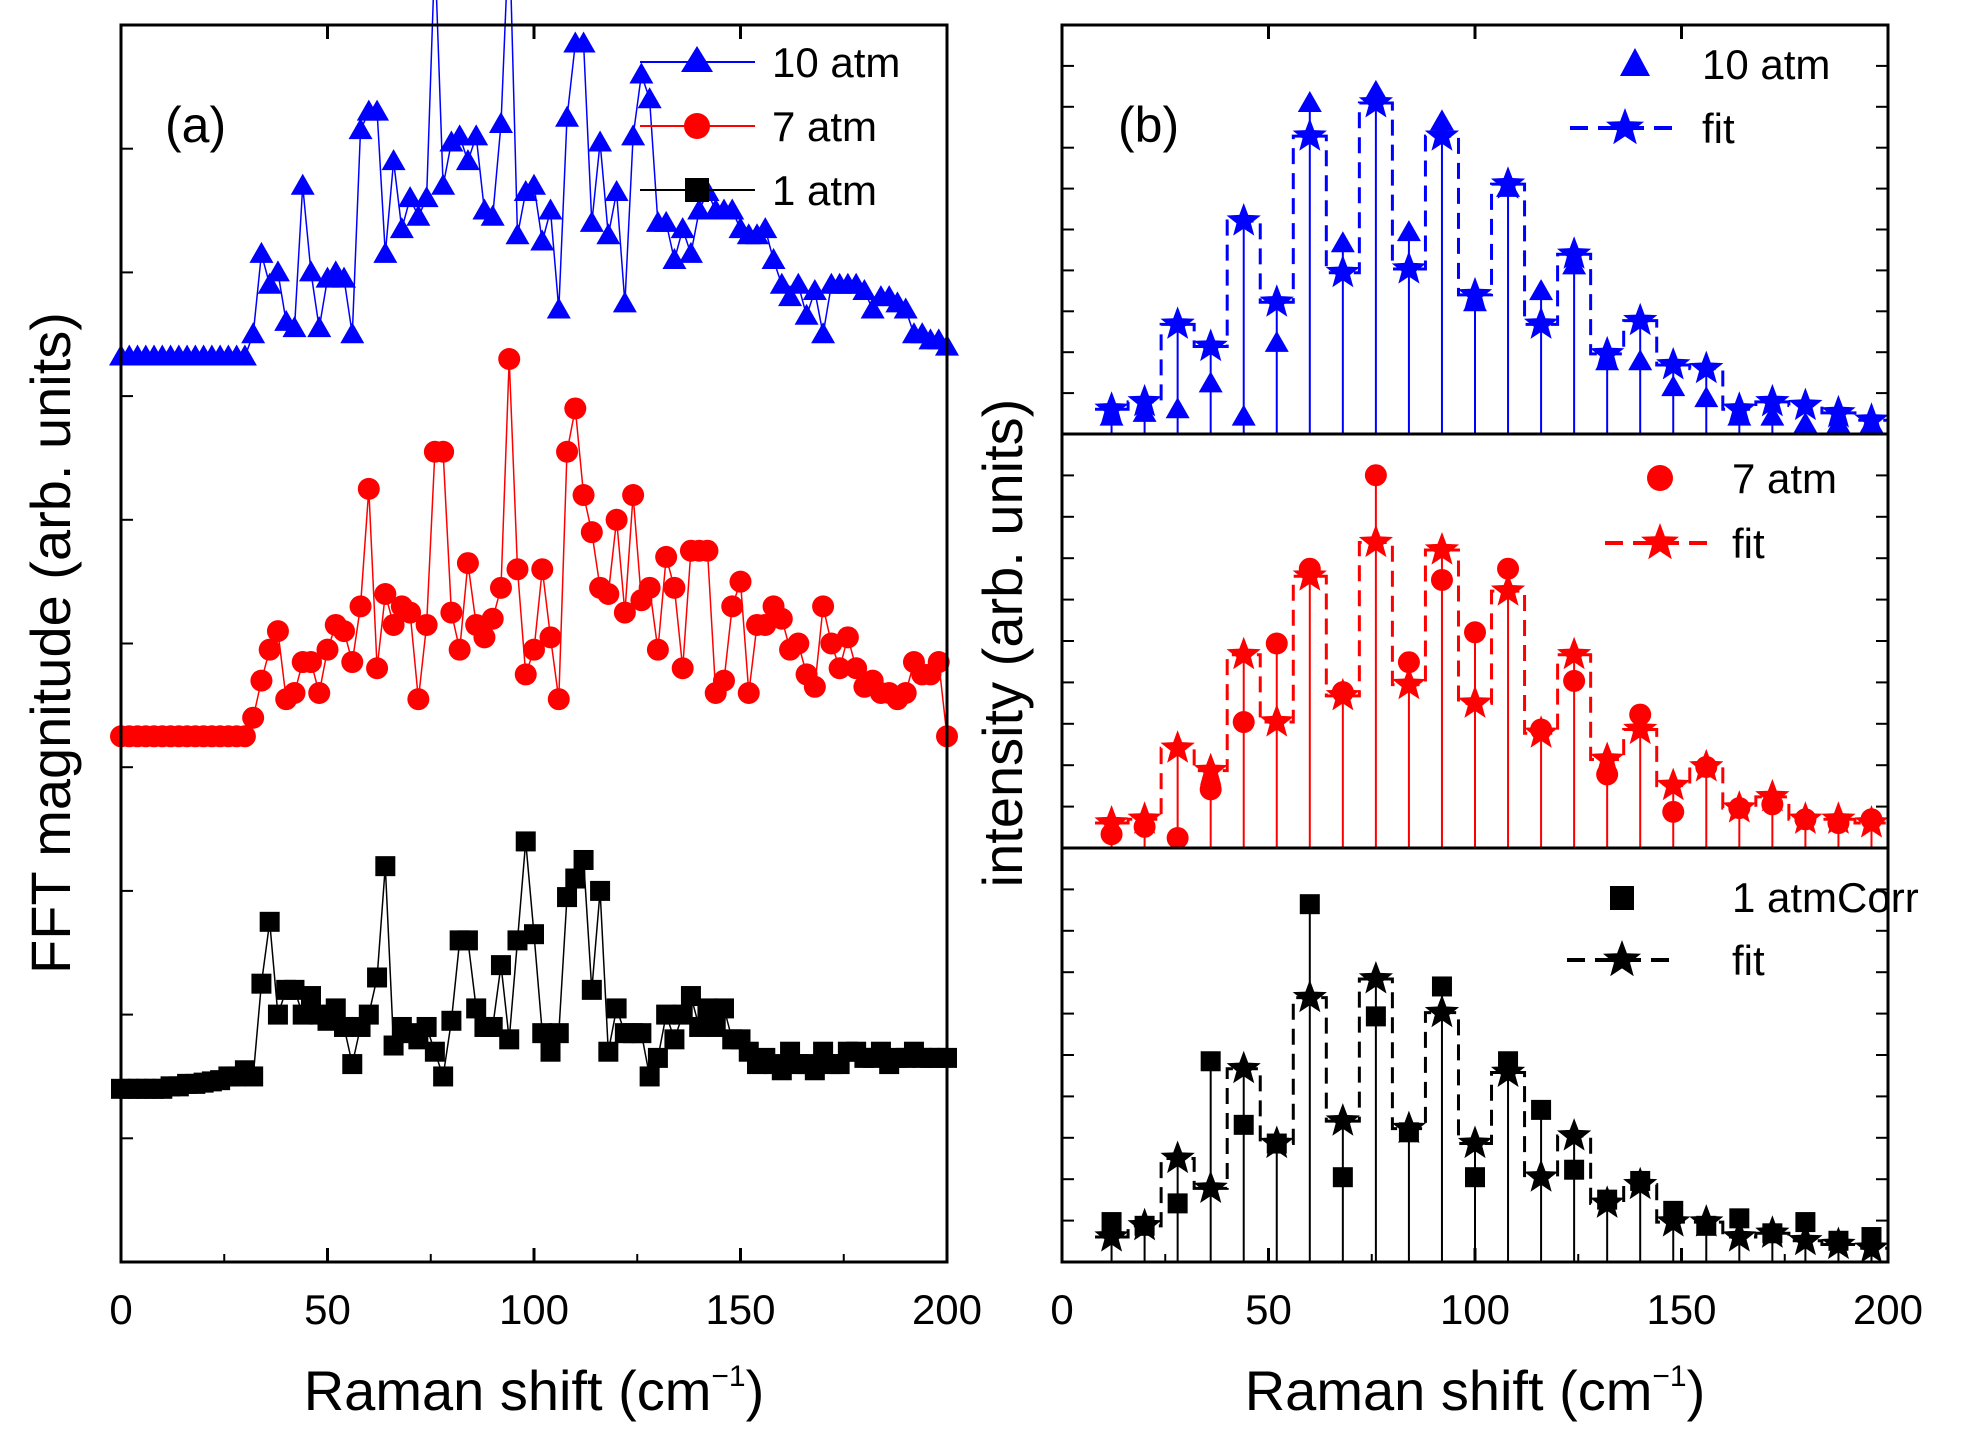 The image size is (1968, 1446). I want to click on panel-a-label: (a), so click(195, 125).